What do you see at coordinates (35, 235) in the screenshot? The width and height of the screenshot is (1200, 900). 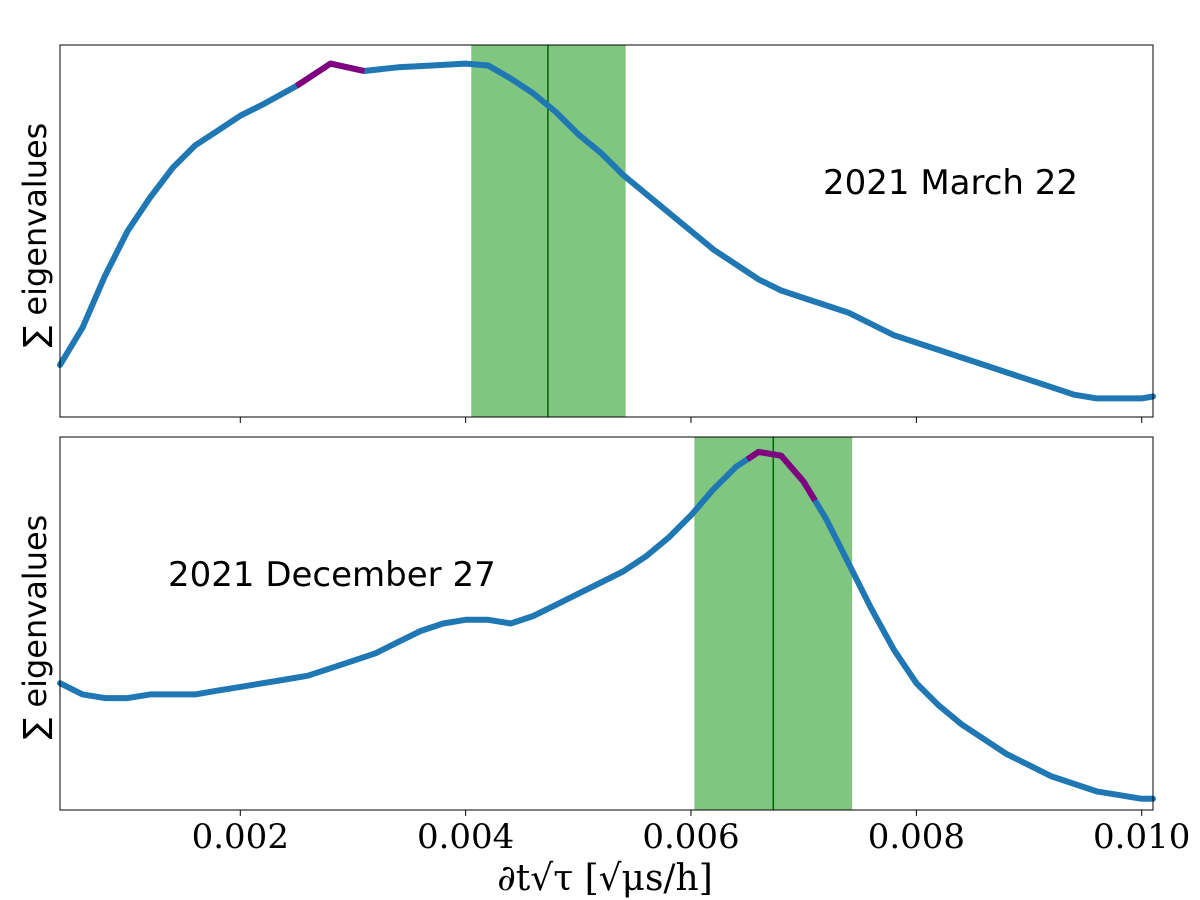 I see `top-ylabel: ∑ eigenvalues` at bounding box center [35, 235].